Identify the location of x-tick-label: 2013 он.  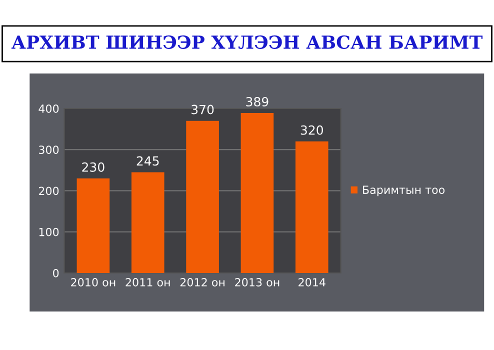
(257, 282).